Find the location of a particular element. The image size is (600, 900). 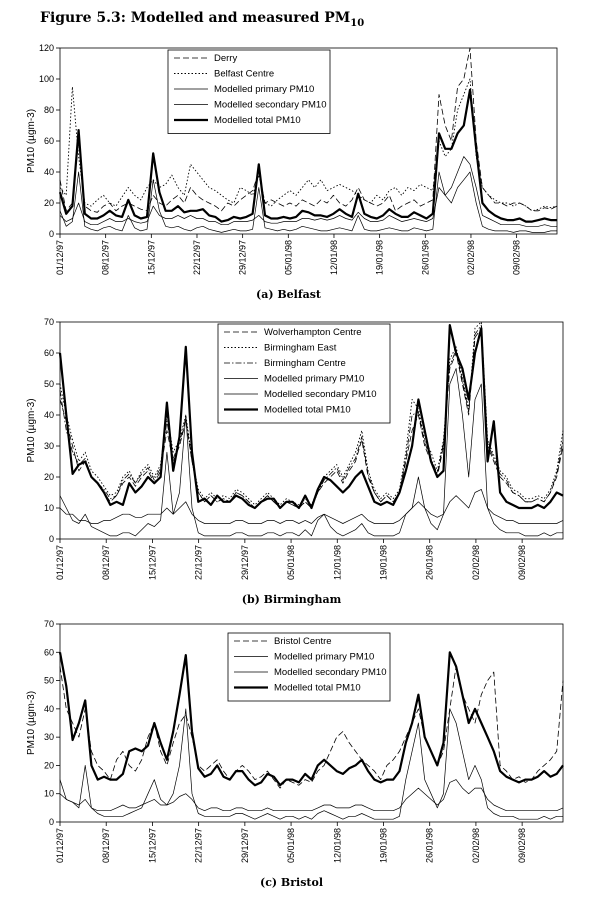

y-tick-label: 100 is located at coordinates (46, 79).